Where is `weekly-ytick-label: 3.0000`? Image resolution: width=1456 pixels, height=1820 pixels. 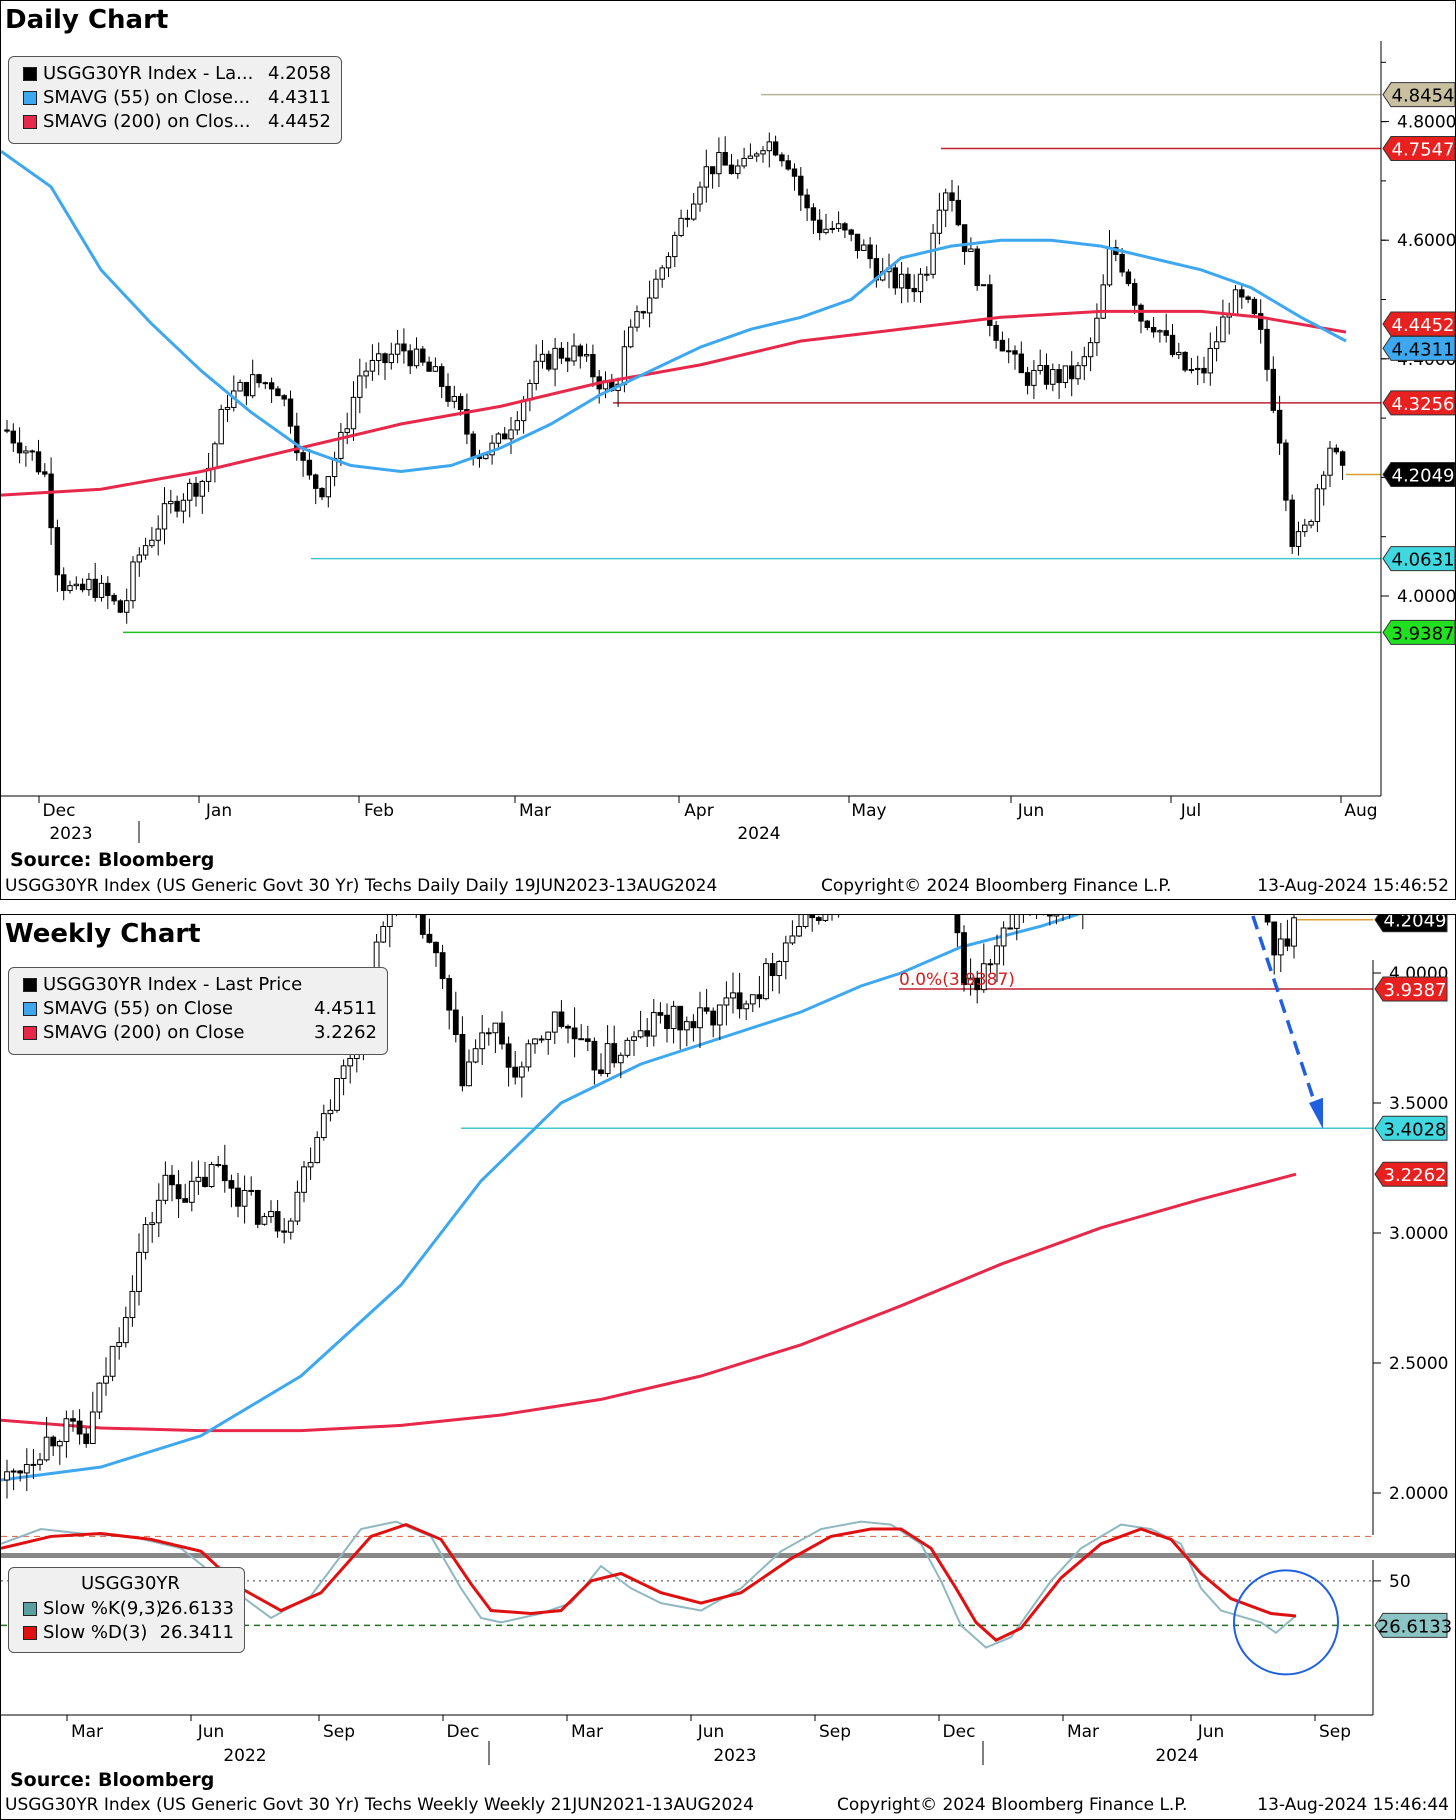
weekly-ytick-label: 3.0000 is located at coordinates (1418, 1234).